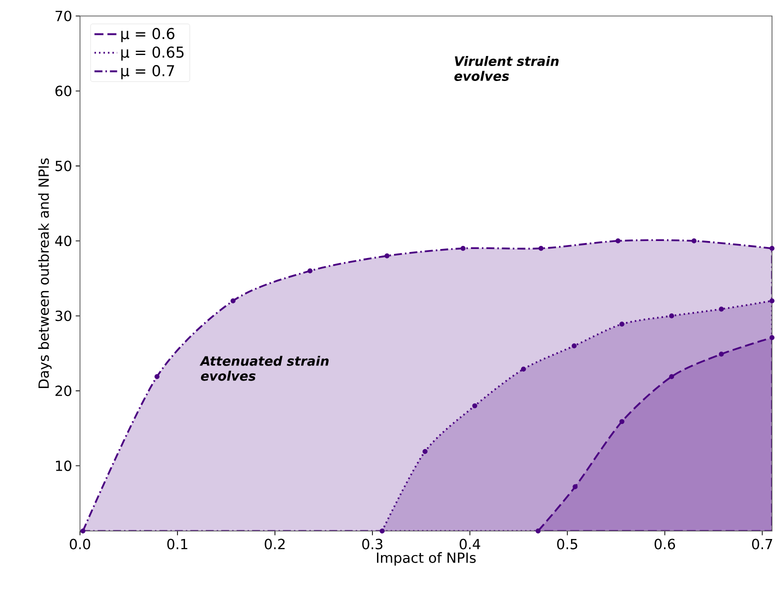 Image resolution: width=779 pixels, height=592 pixels. Describe the element at coordinates (147, 35) in the screenshot. I see `legend-label: μ = 0.6` at that location.